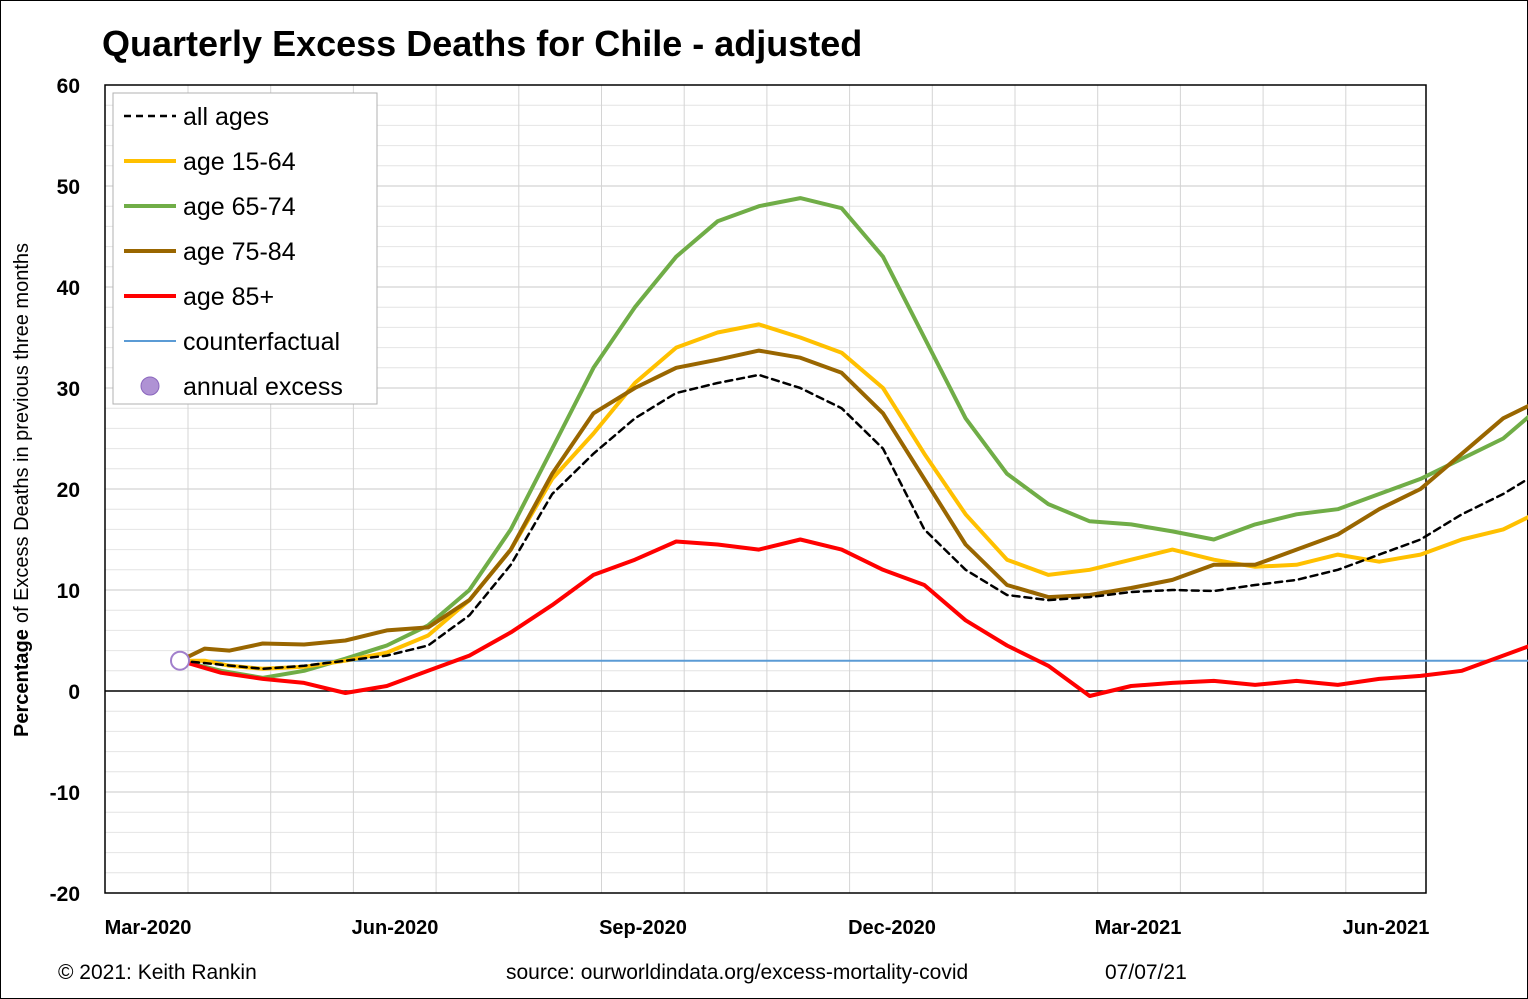  What do you see at coordinates (643, 928) in the screenshot?
I see `x-tick-label: Sep-2020` at bounding box center [643, 928].